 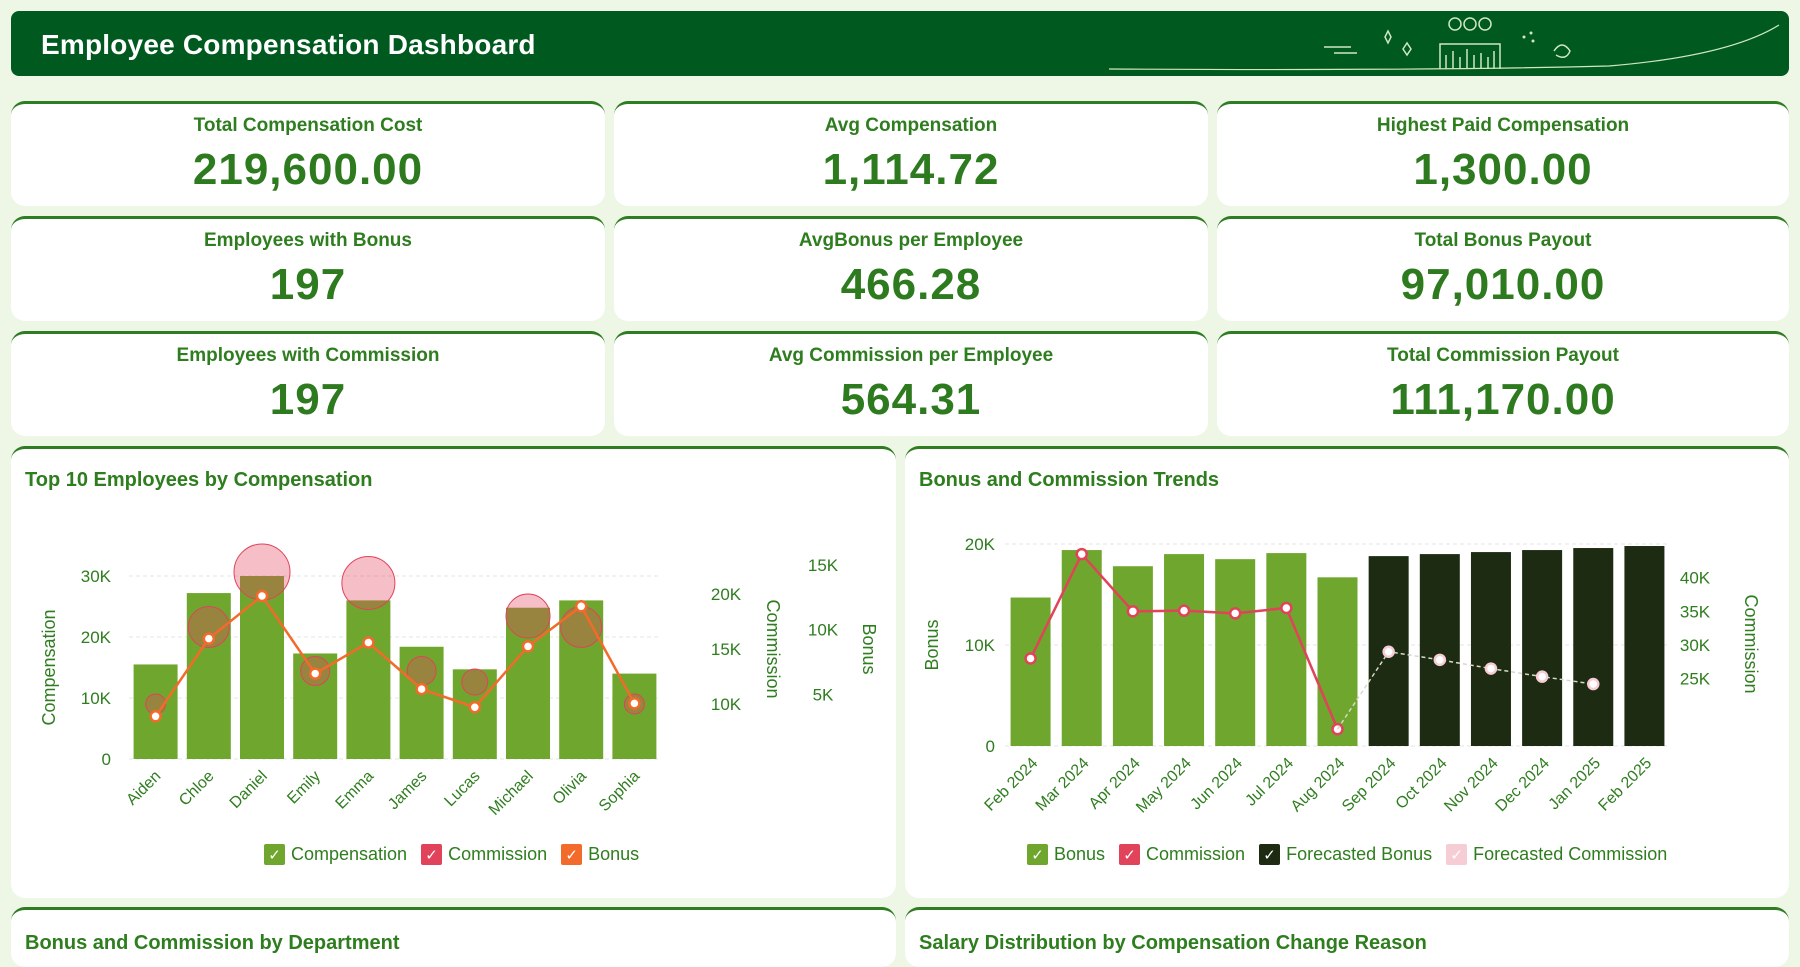 What do you see at coordinates (726, 594) in the screenshot?
I see `commission-tick-label: 20K` at bounding box center [726, 594].